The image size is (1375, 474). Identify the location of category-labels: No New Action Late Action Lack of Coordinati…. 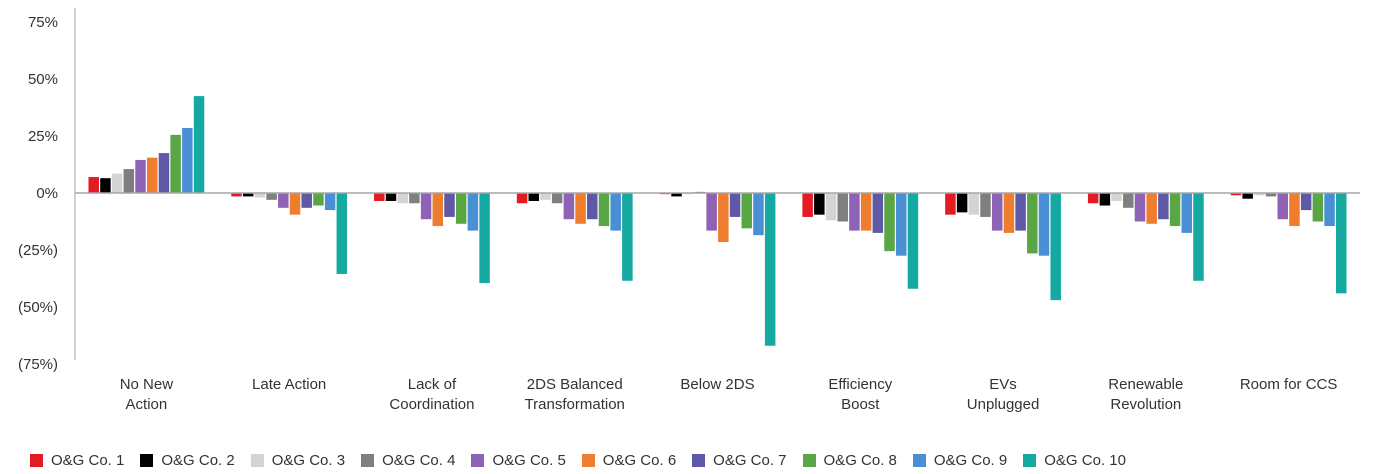
(729, 394).